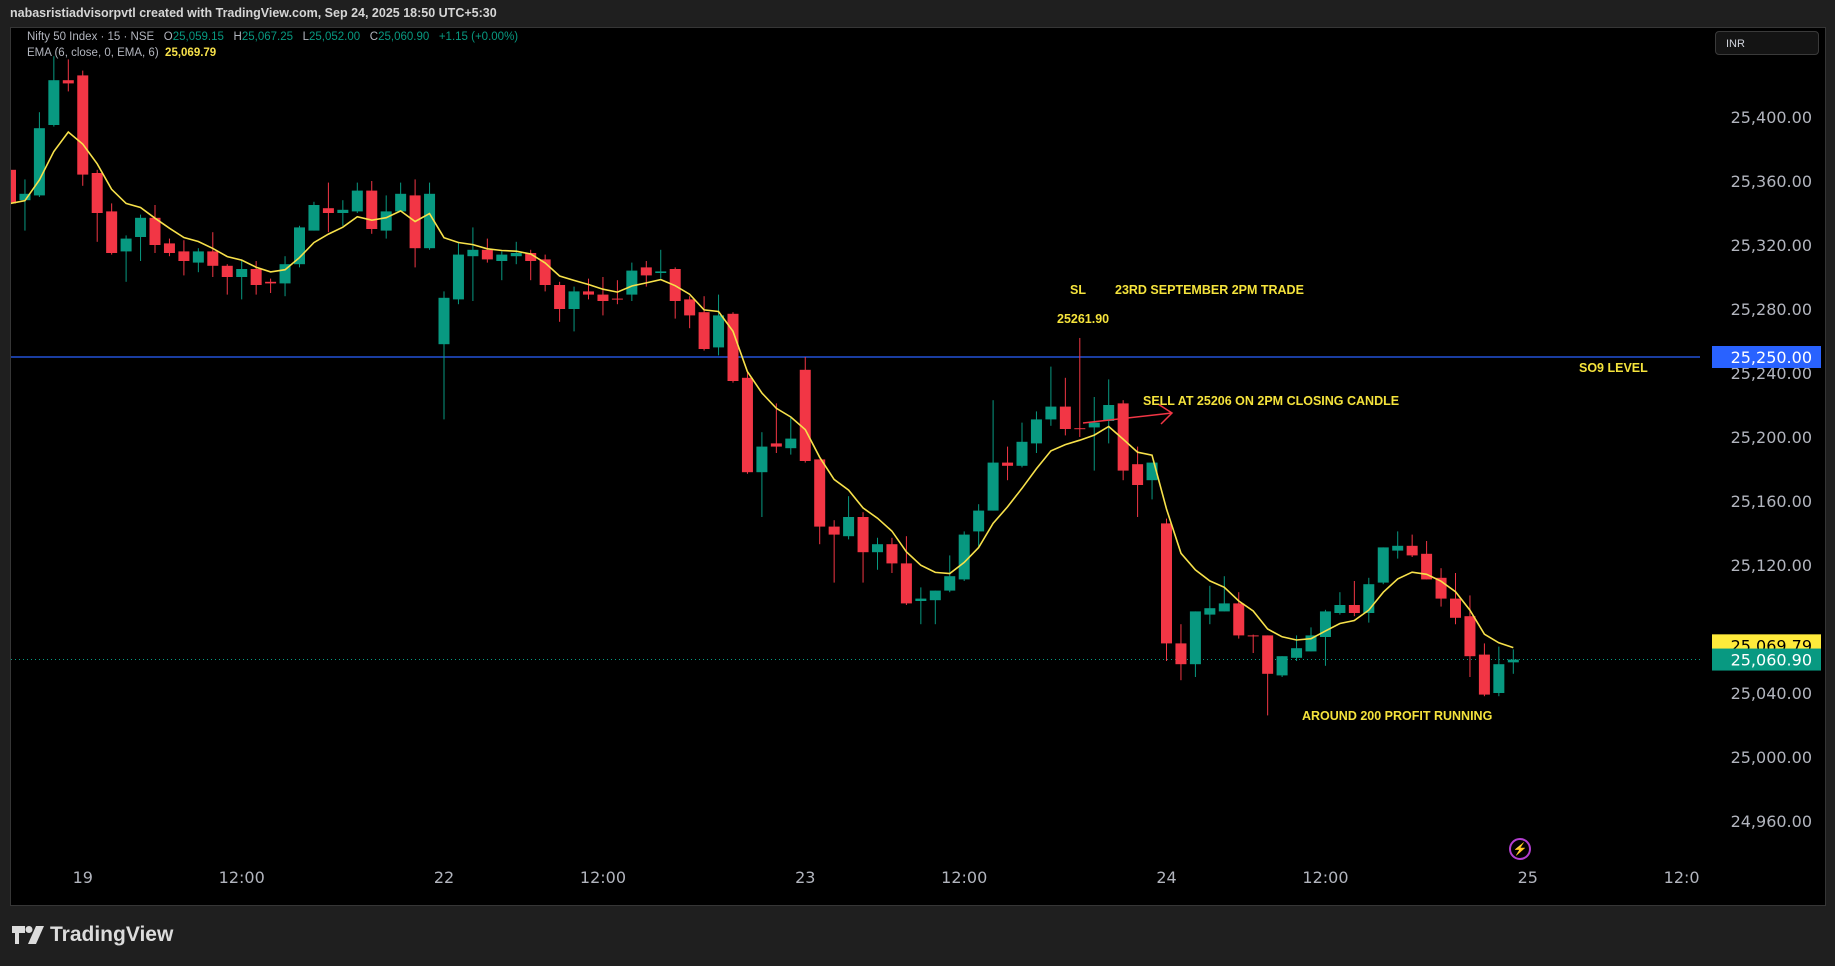 This screenshot has height=966, width=1835. Describe the element at coordinates (1613, 368) in the screenshot. I see `level-annotation: SO9 LEVEL` at that location.